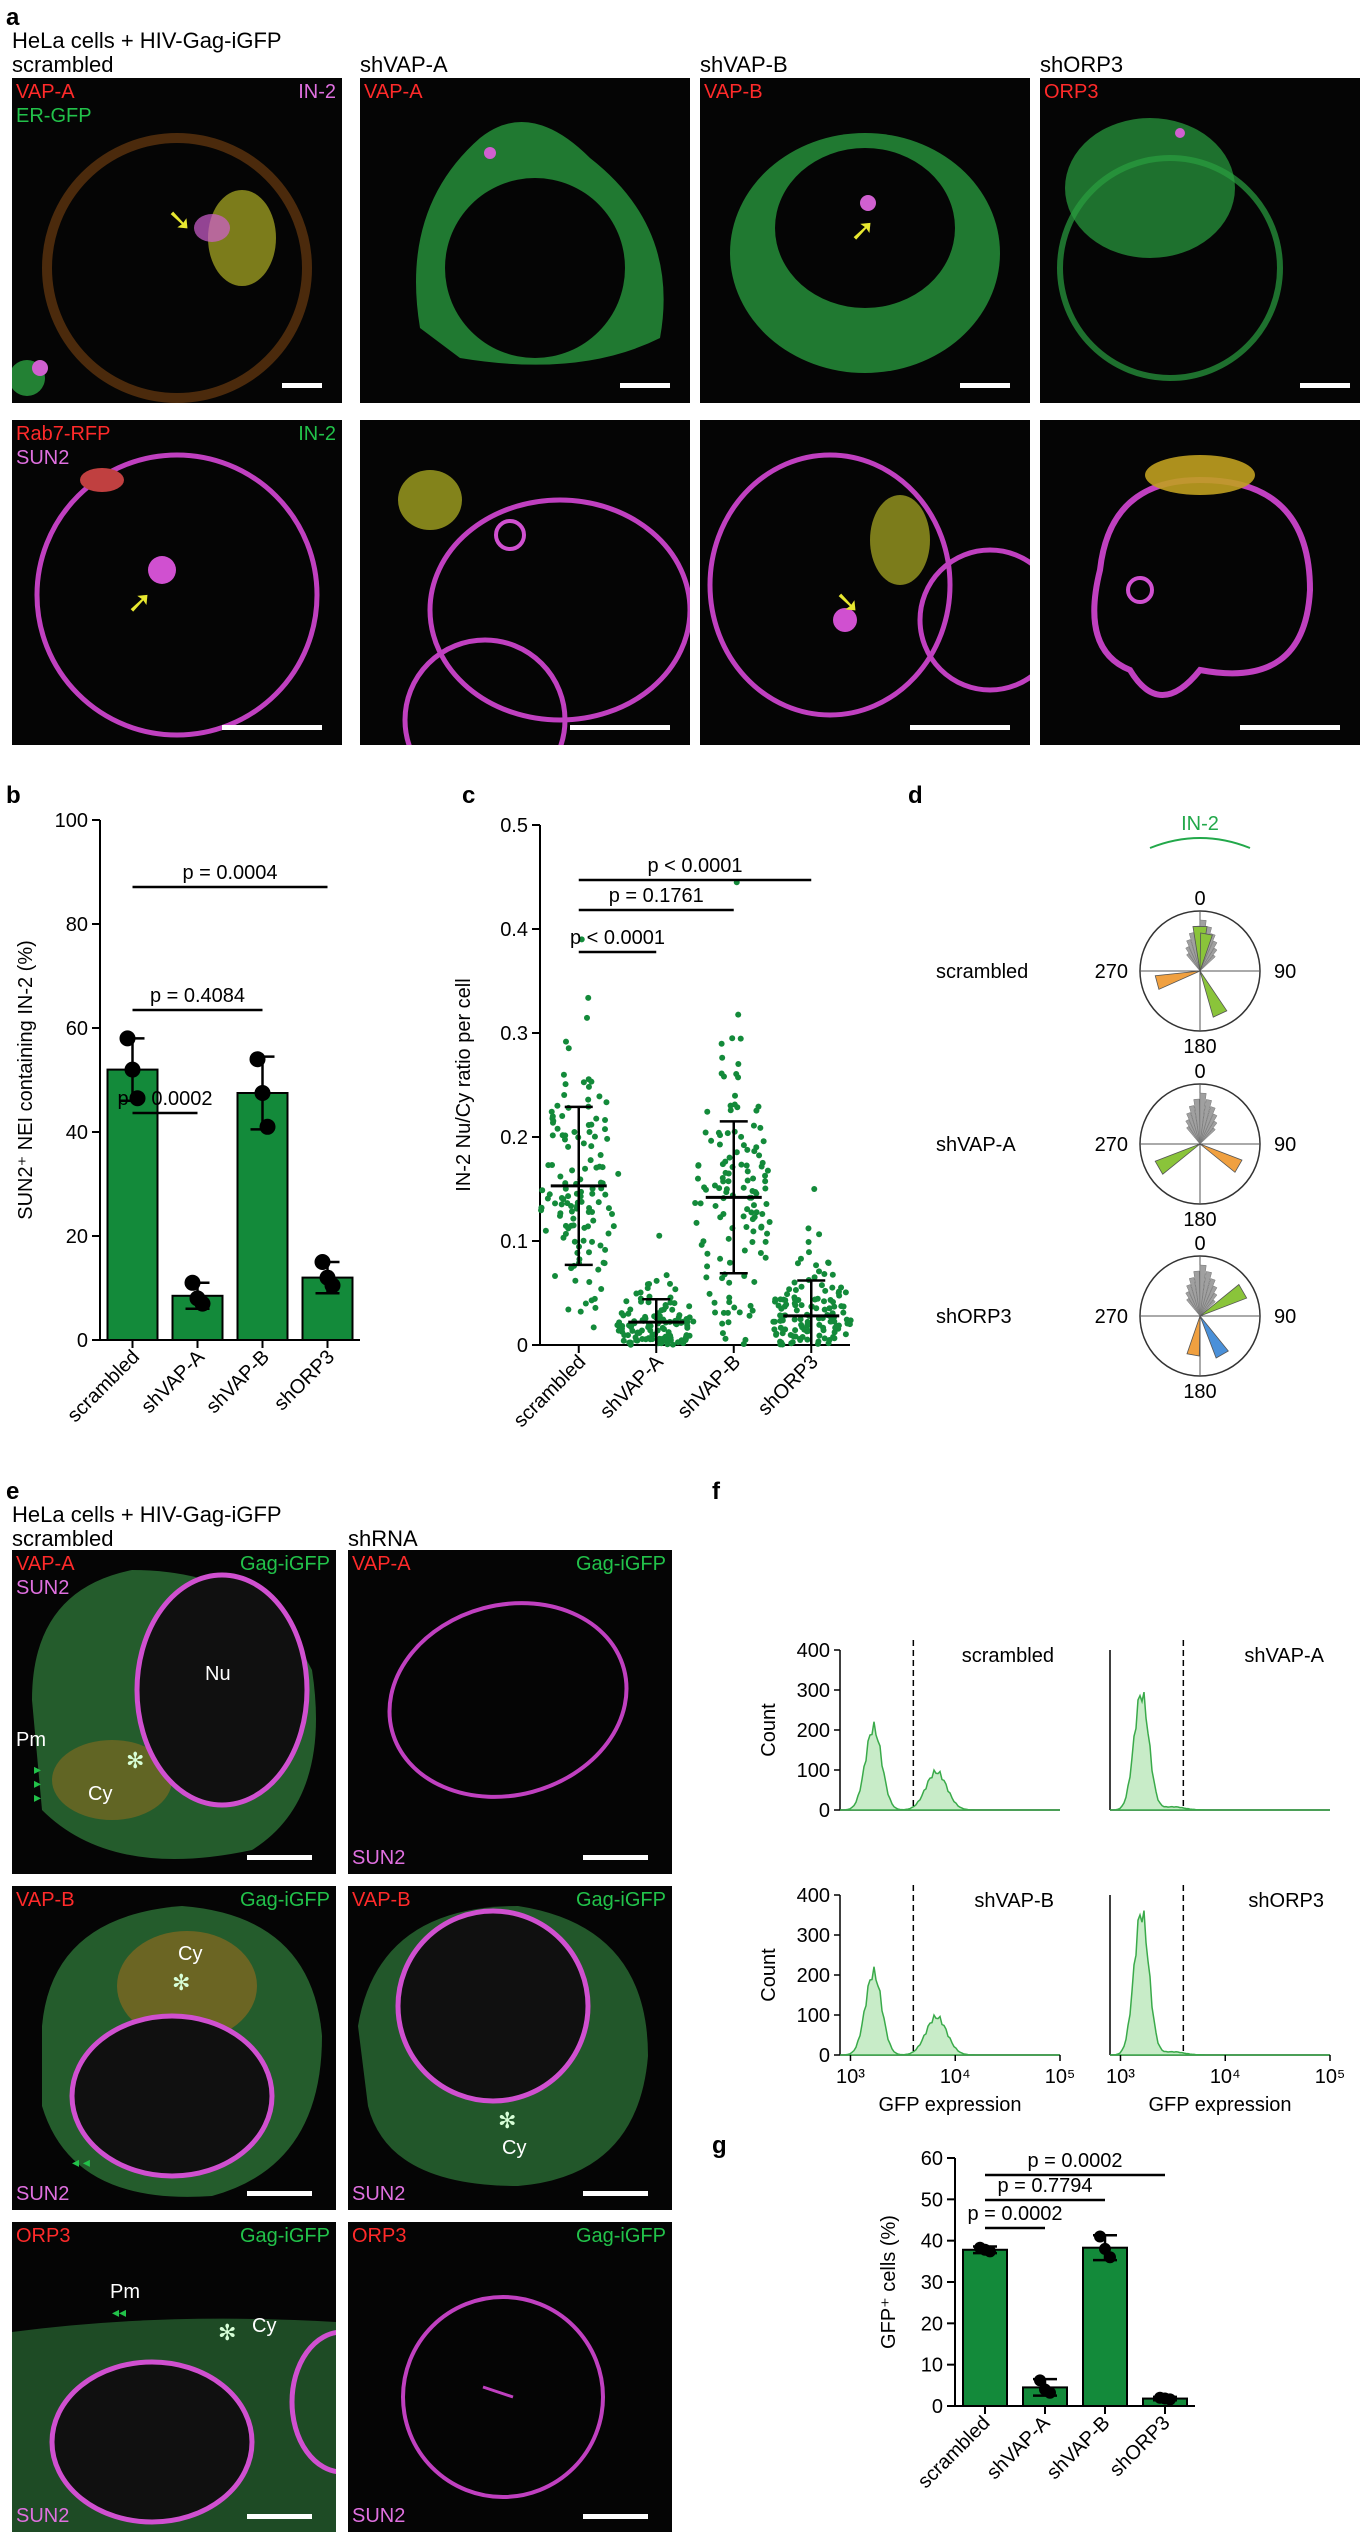  I want to click on y-tick-label: 20, so click(932, 2324).